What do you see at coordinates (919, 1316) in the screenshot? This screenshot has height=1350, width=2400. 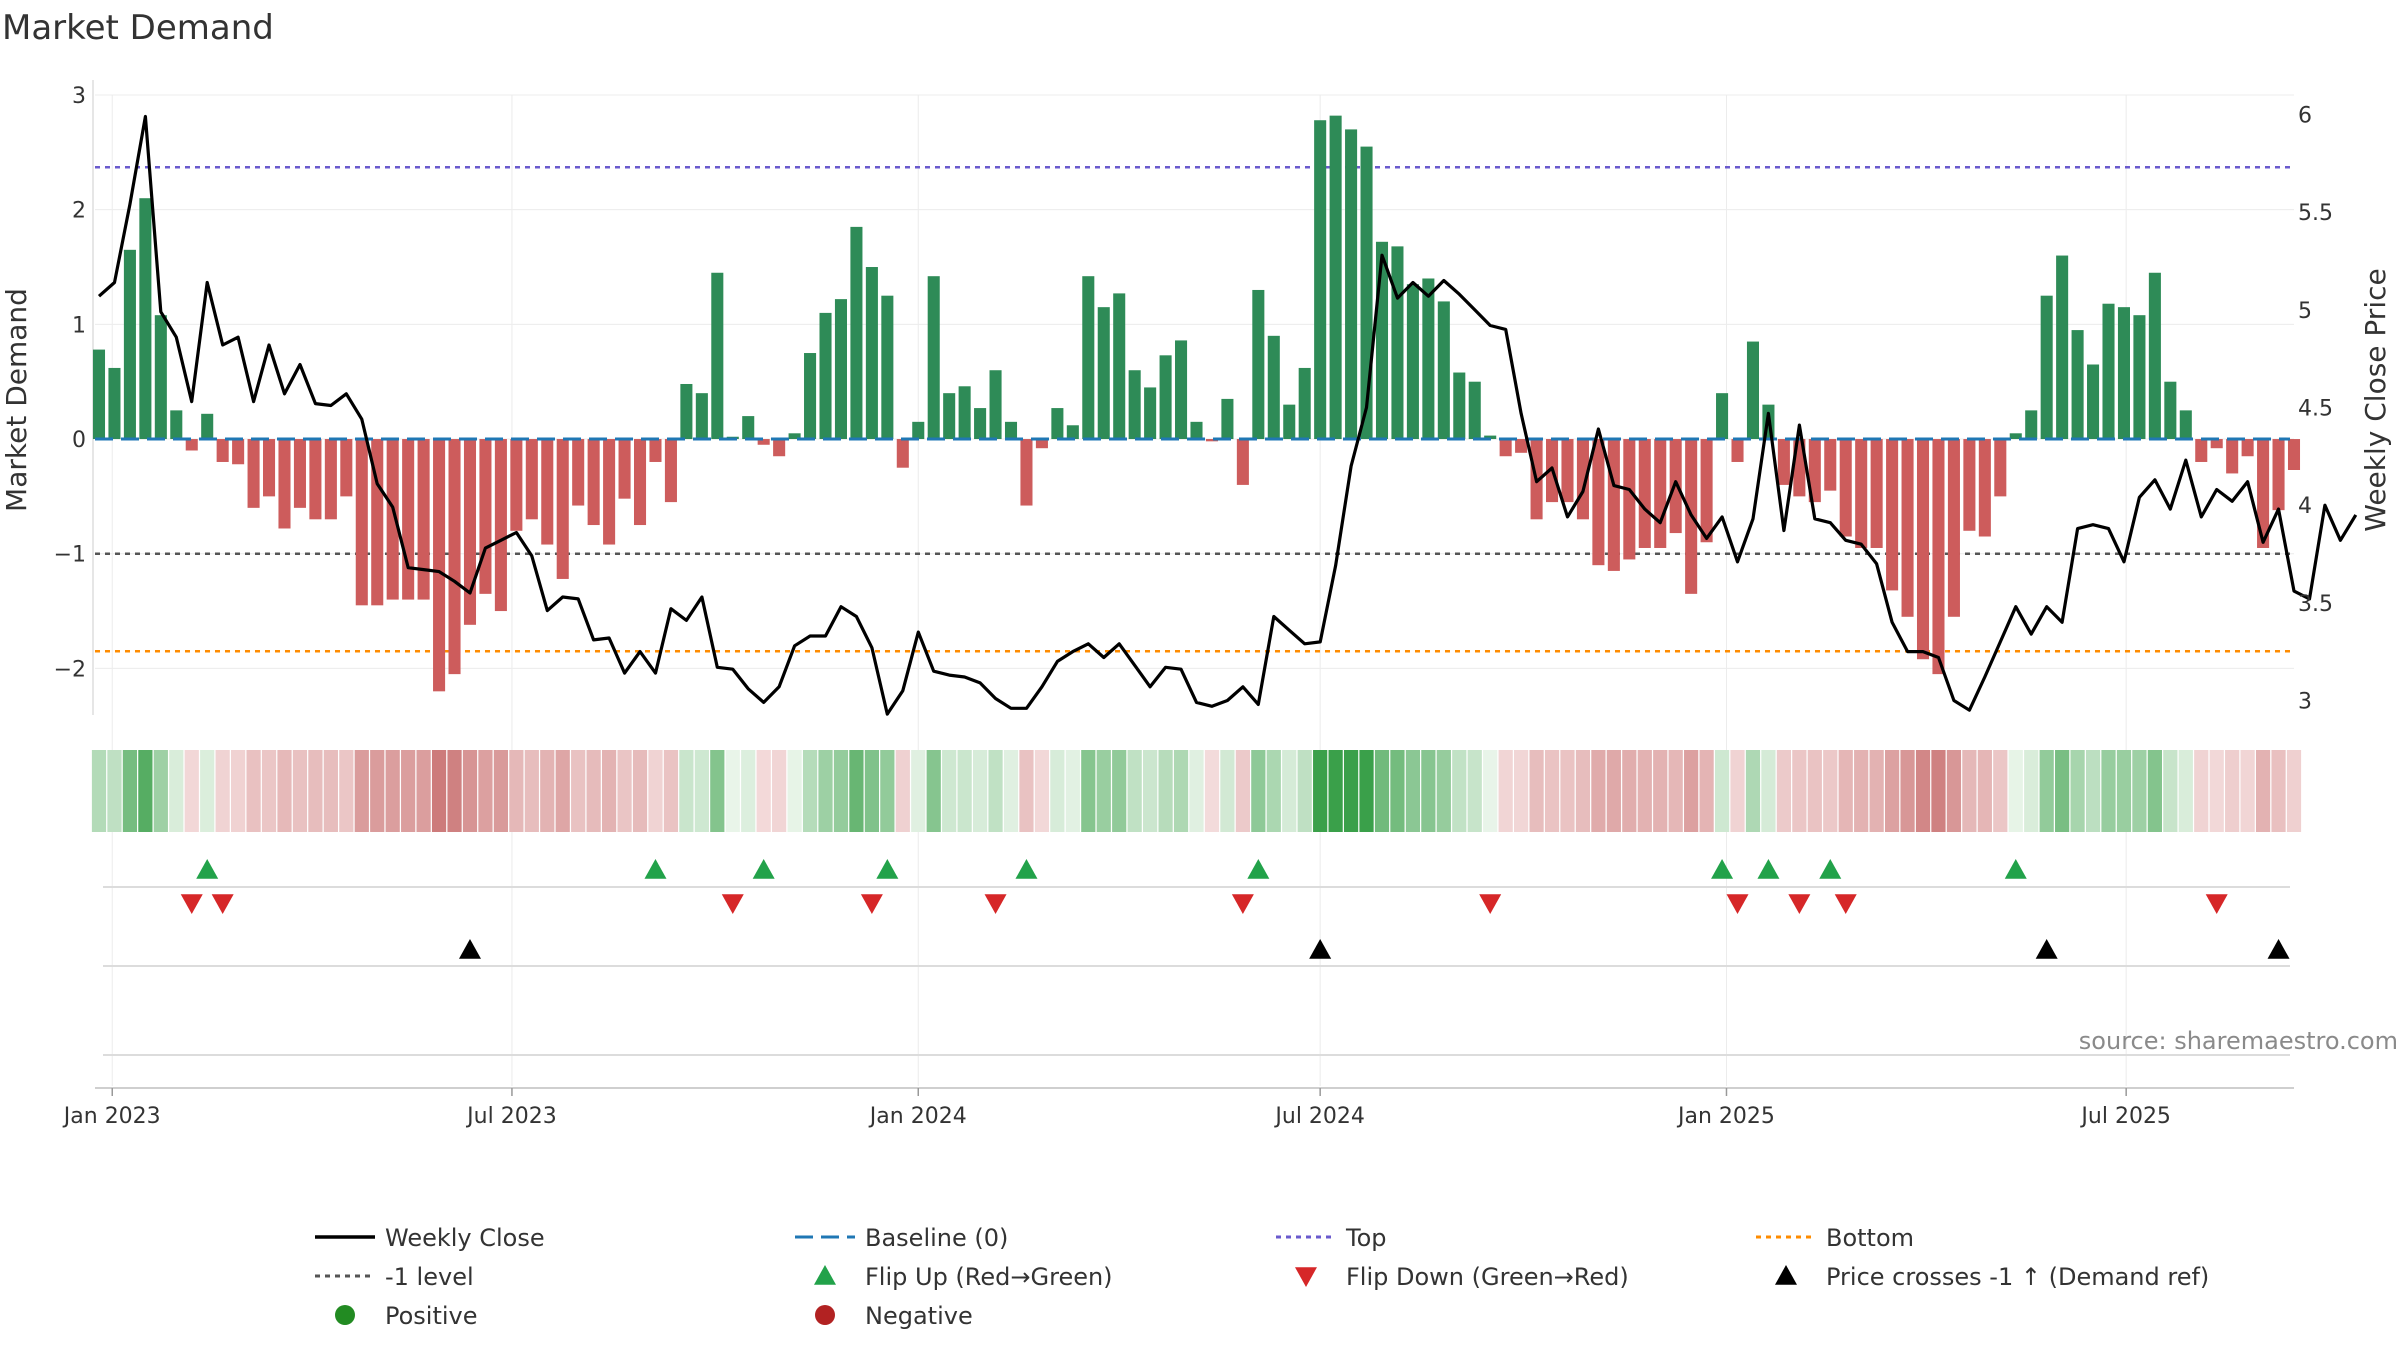 I see `legend-label: Negative` at bounding box center [919, 1316].